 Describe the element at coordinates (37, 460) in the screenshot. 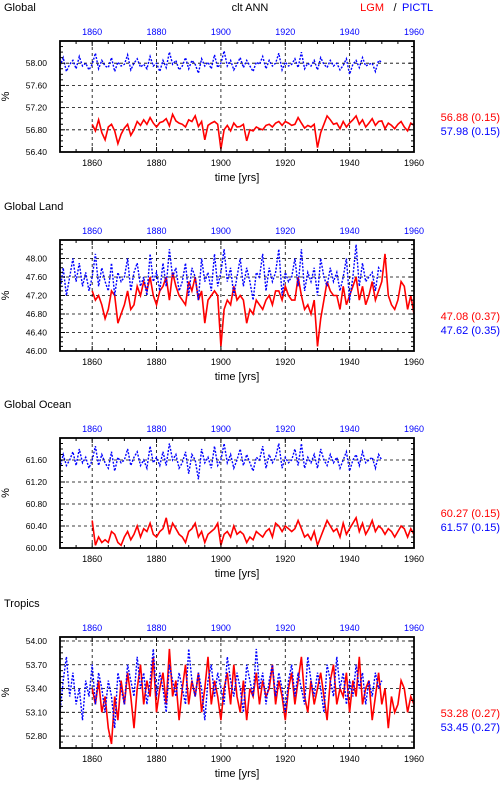

I see `y-tick-label: 61.60` at that location.